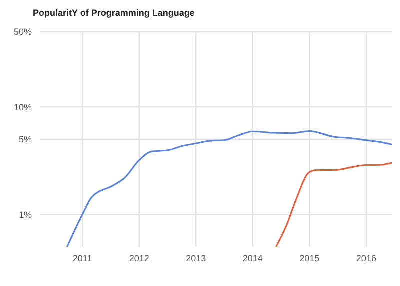 The width and height of the screenshot is (400, 286). Describe the element at coordinates (114, 13) in the screenshot. I see `chart-title: PopularitY of Programming Language` at that location.